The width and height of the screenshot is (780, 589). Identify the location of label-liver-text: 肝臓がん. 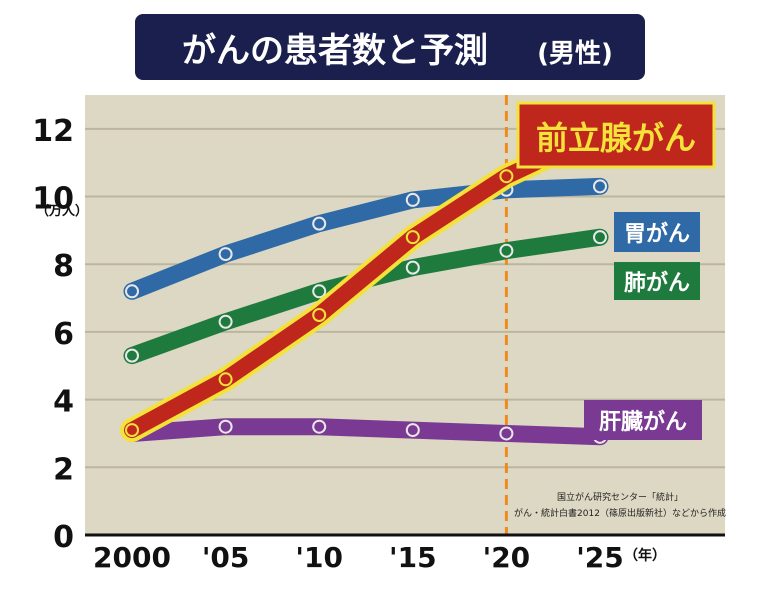
(643, 422).